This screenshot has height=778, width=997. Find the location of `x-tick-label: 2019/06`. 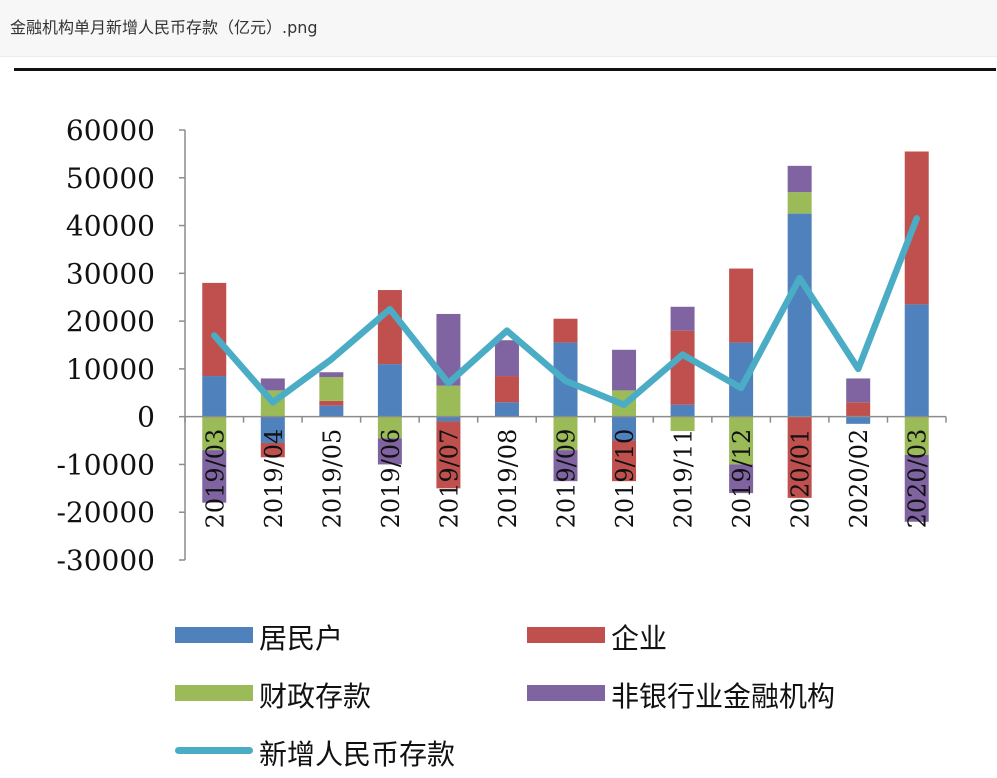

x-tick-label: 2019/06 is located at coordinates (391, 479).